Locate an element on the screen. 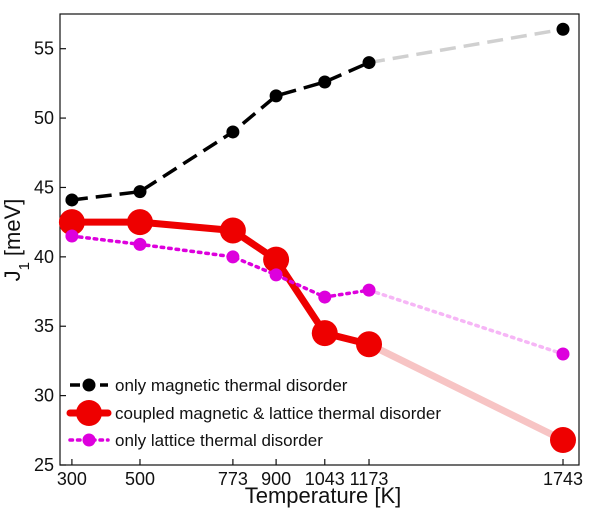 This screenshot has width=596, height=517. legend-item: only magnetic thermal disorder is located at coordinates (209, 385).